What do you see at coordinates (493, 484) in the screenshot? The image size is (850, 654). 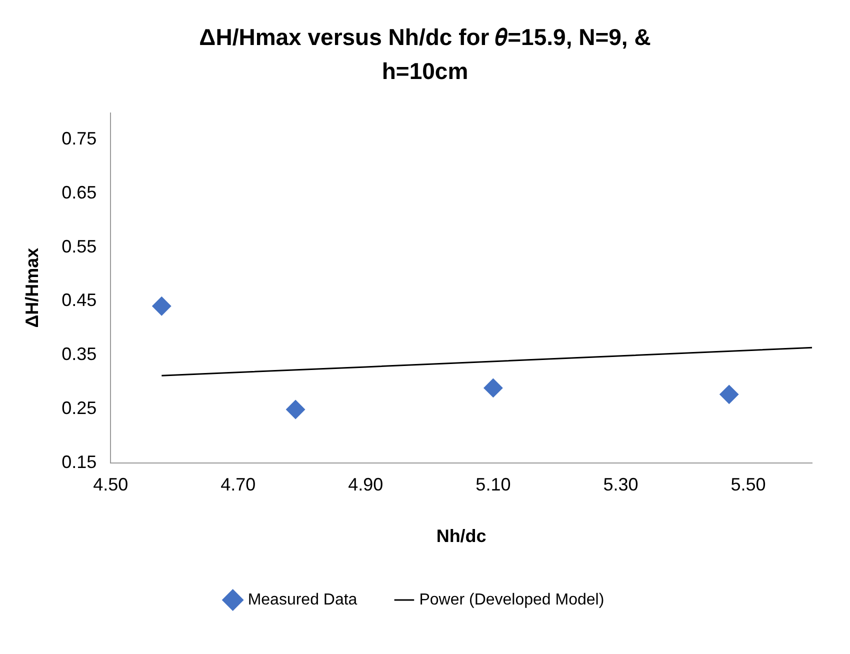 I see `x-tick-label: 5.10` at bounding box center [493, 484].